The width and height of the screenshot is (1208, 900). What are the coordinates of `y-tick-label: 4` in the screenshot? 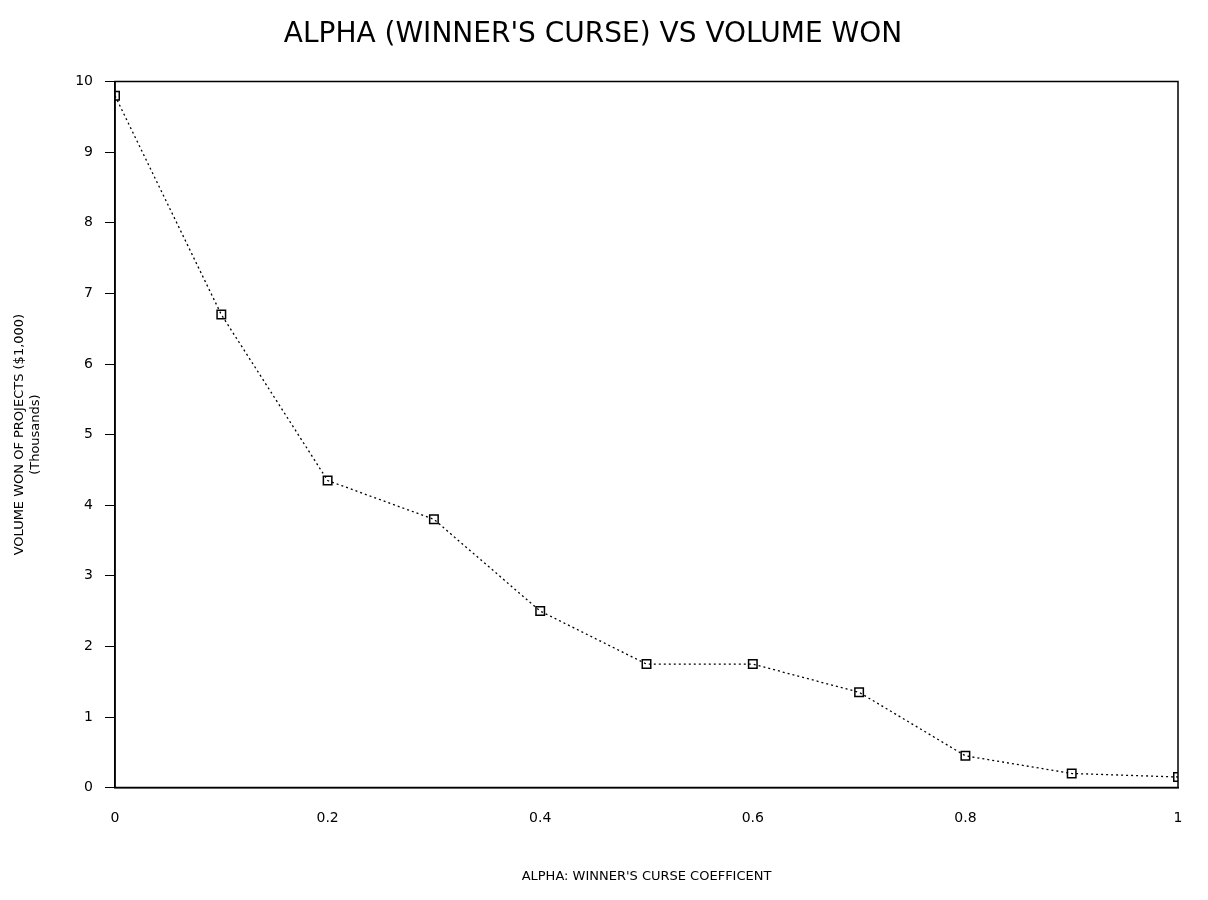 It's located at (89, 503).